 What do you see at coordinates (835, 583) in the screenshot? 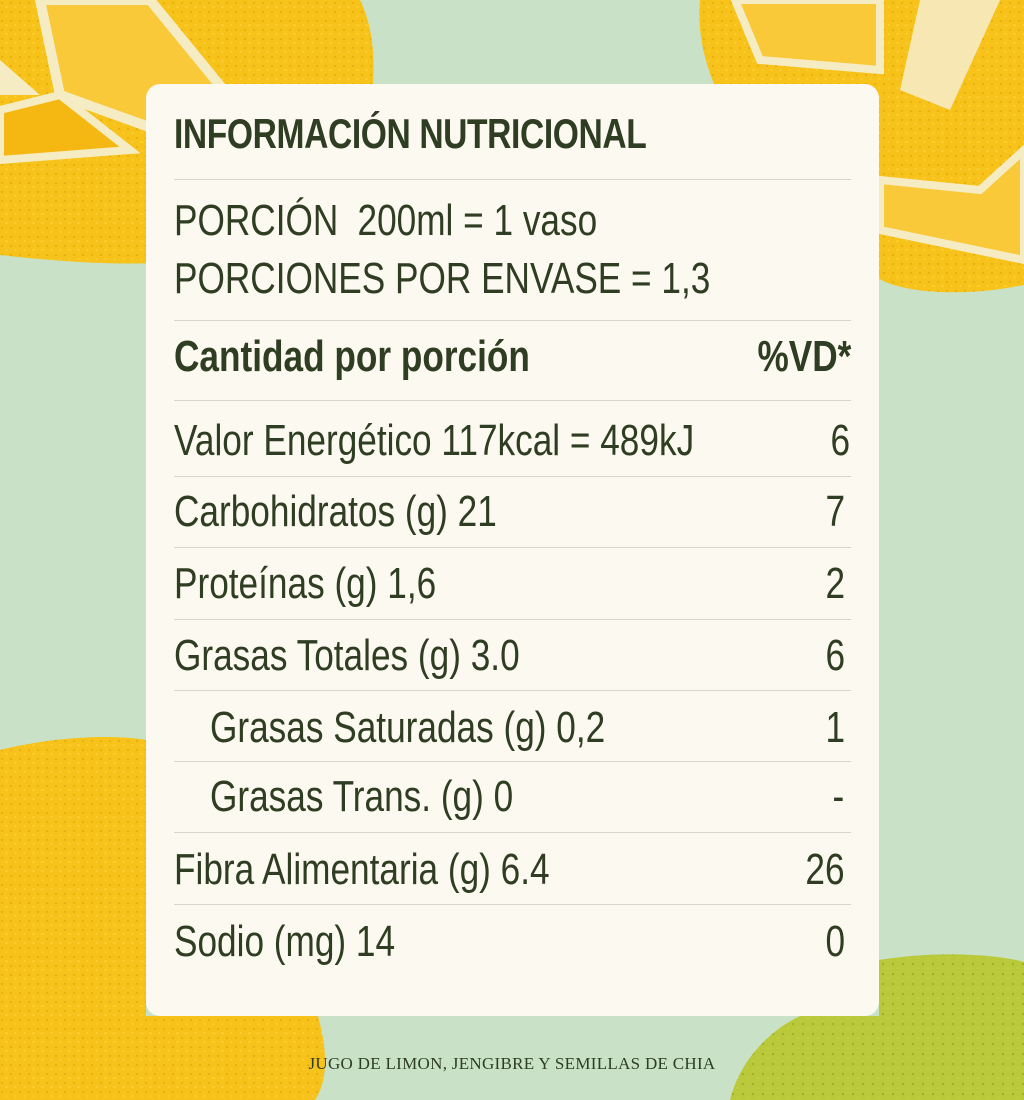
I see `nutrient-dv: 2` at bounding box center [835, 583].